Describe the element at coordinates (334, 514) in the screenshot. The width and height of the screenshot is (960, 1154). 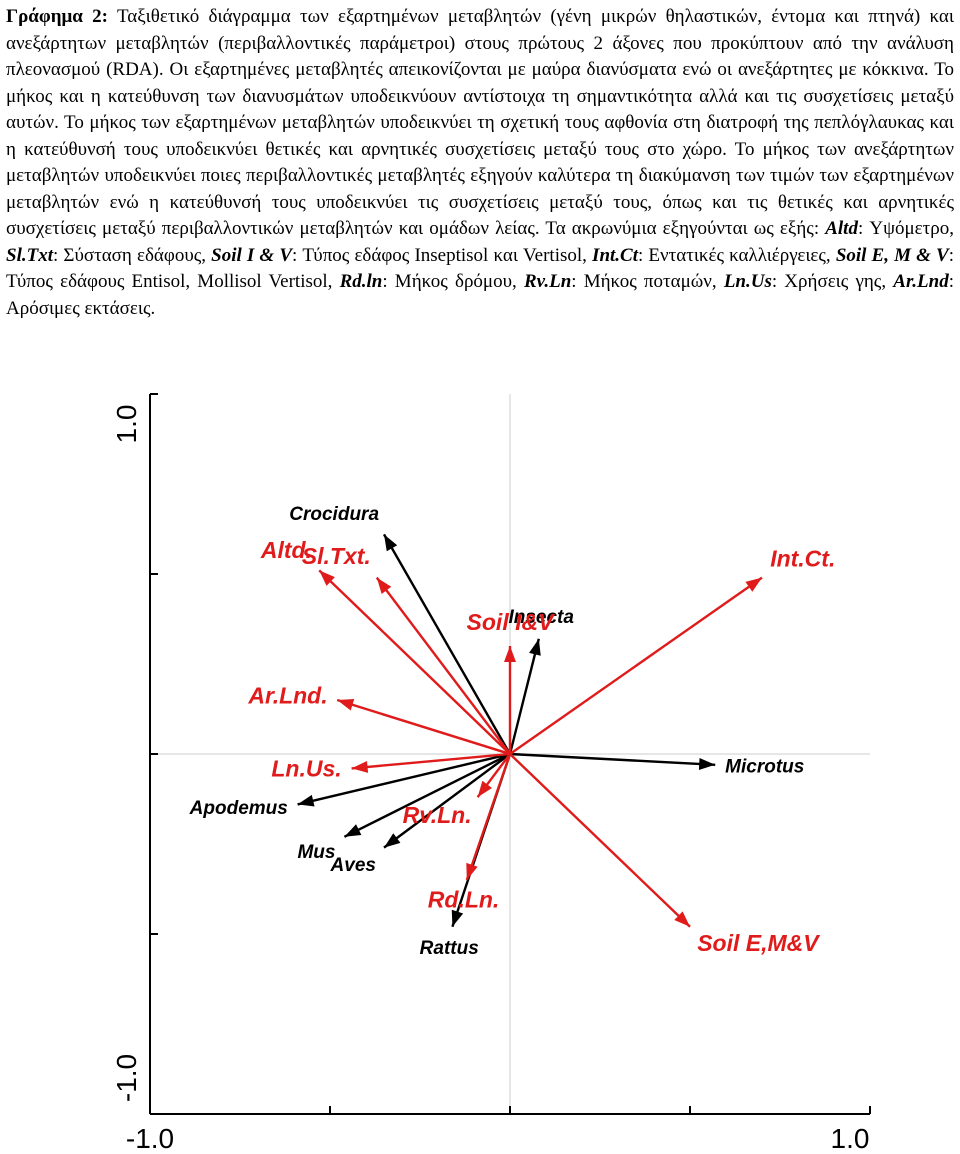
I see `crocidura-label: Crocidura` at that location.